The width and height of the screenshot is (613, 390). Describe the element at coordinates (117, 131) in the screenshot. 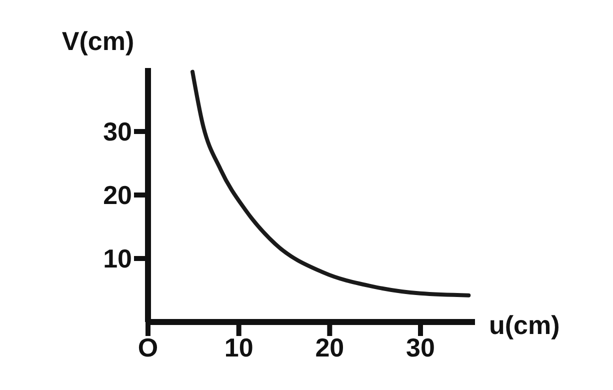

I see `y-tick-label: 30` at that location.